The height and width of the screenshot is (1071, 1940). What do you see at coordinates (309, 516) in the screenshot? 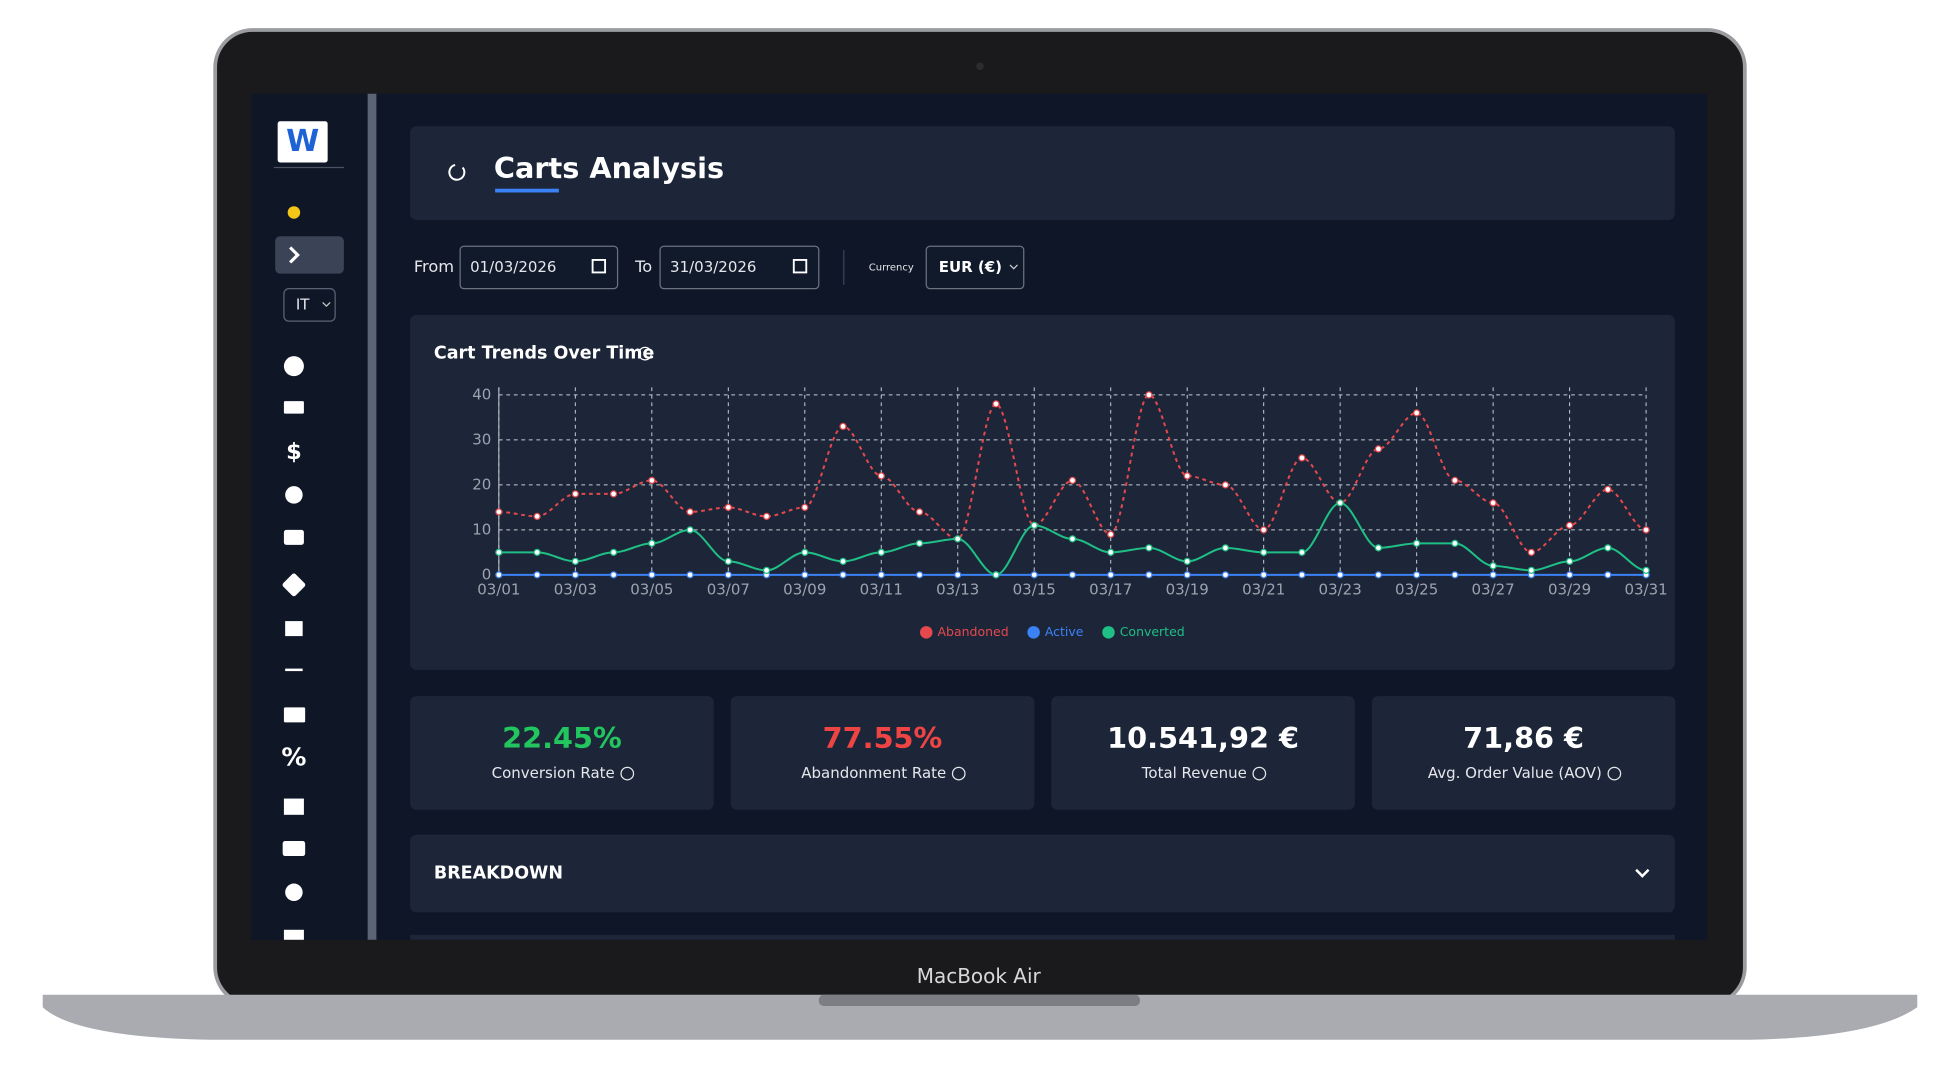
I see `sidebar` at bounding box center [309, 516].